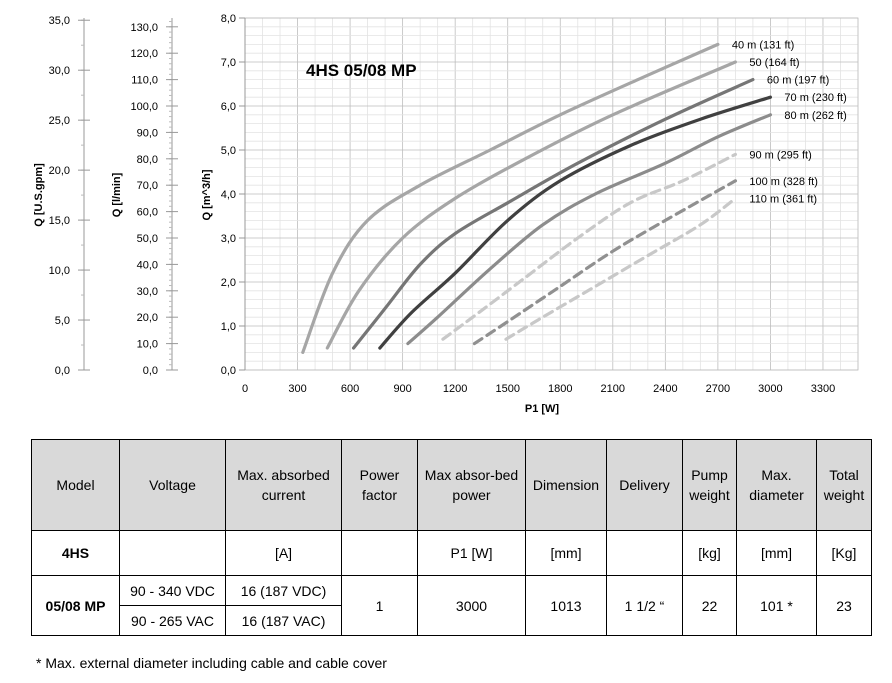 This screenshot has height=683, width=892. I want to click on y-tick-label-gpm: 25,0, so click(59, 121).